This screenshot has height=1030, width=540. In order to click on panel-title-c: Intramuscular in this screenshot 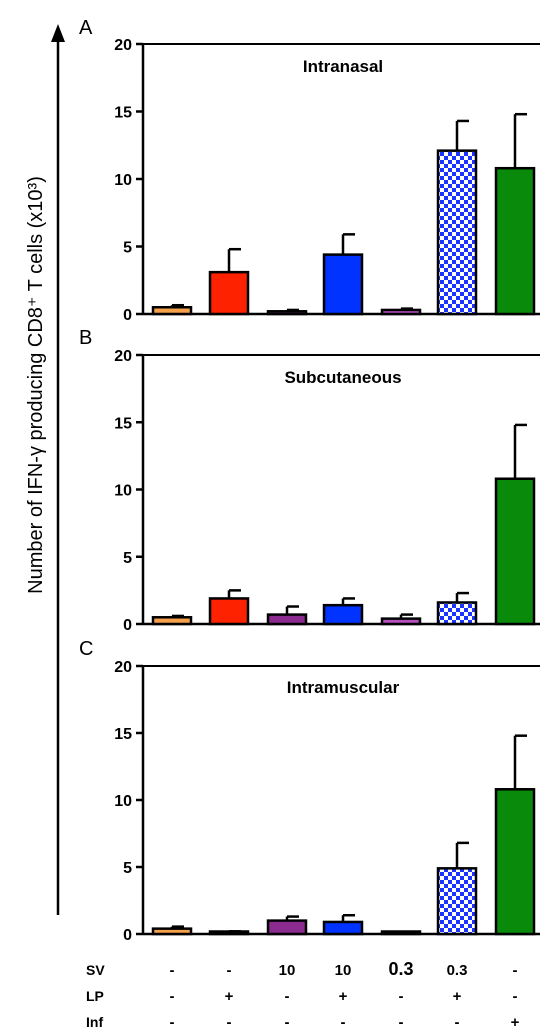, I will do `click(343, 687)`.